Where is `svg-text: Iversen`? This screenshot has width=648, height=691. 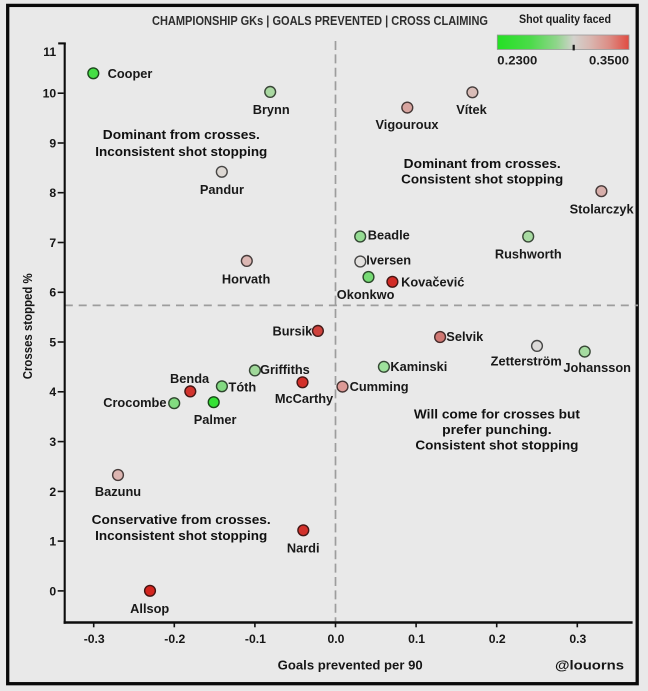
svg-text: Iversen is located at coordinates (388, 260).